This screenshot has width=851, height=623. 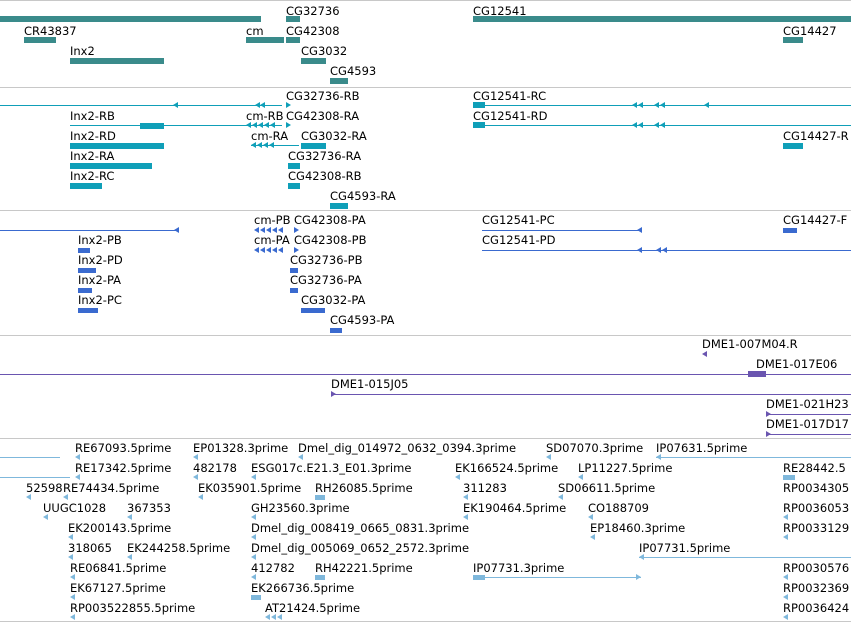 I want to click on feature-label: Inx2-PC, so click(x=100, y=300).